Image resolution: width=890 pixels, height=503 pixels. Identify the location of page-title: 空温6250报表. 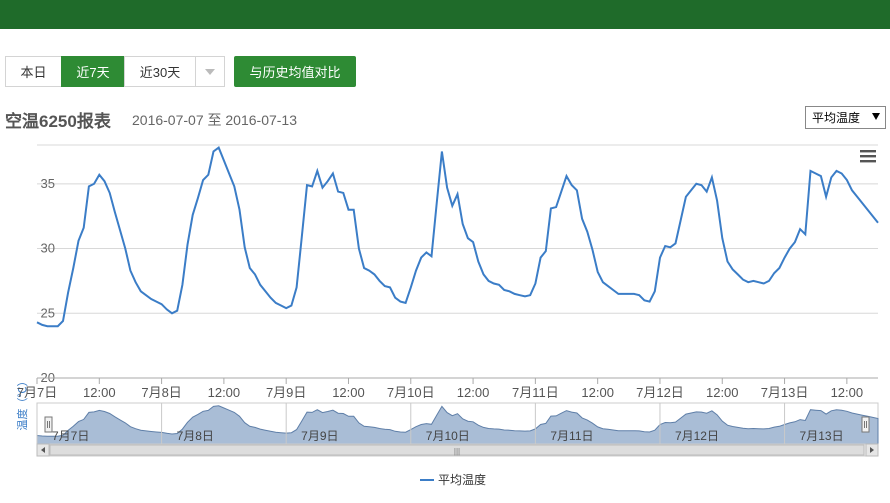
(58, 121).